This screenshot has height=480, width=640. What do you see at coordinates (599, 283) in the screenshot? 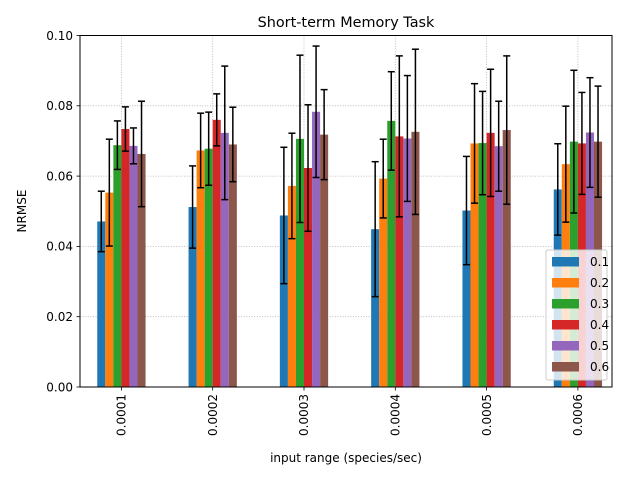
I see `legend-label: 0.2` at bounding box center [599, 283].